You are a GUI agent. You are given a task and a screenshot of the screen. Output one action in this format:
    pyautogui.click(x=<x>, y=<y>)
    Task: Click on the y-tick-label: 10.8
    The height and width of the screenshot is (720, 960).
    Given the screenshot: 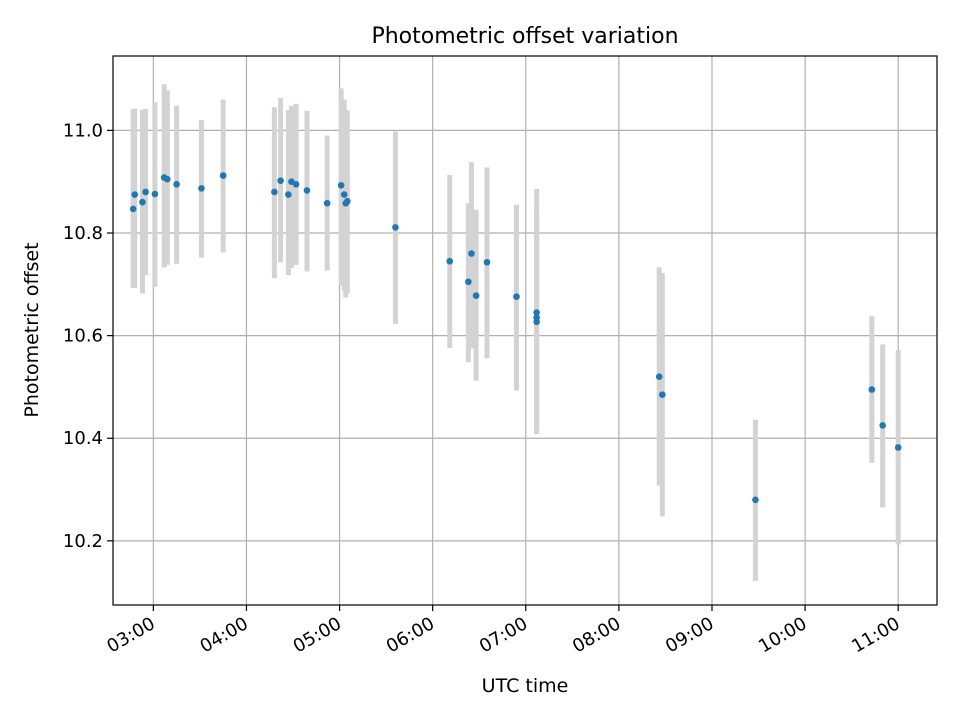 What is the action you would take?
    pyautogui.click(x=83, y=233)
    